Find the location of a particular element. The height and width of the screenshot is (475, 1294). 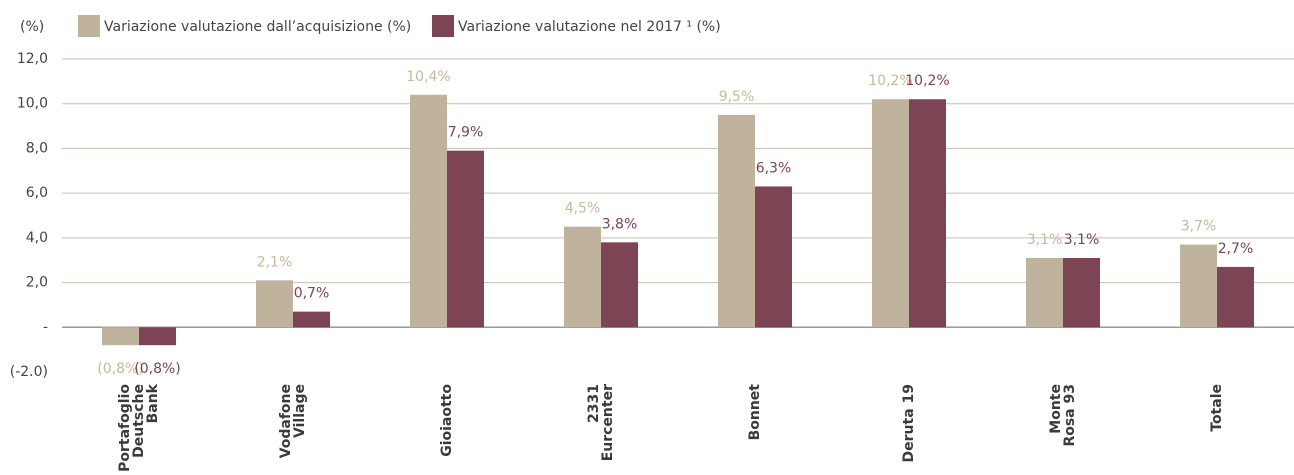

value-label: 10,4% is located at coordinates (428, 77).